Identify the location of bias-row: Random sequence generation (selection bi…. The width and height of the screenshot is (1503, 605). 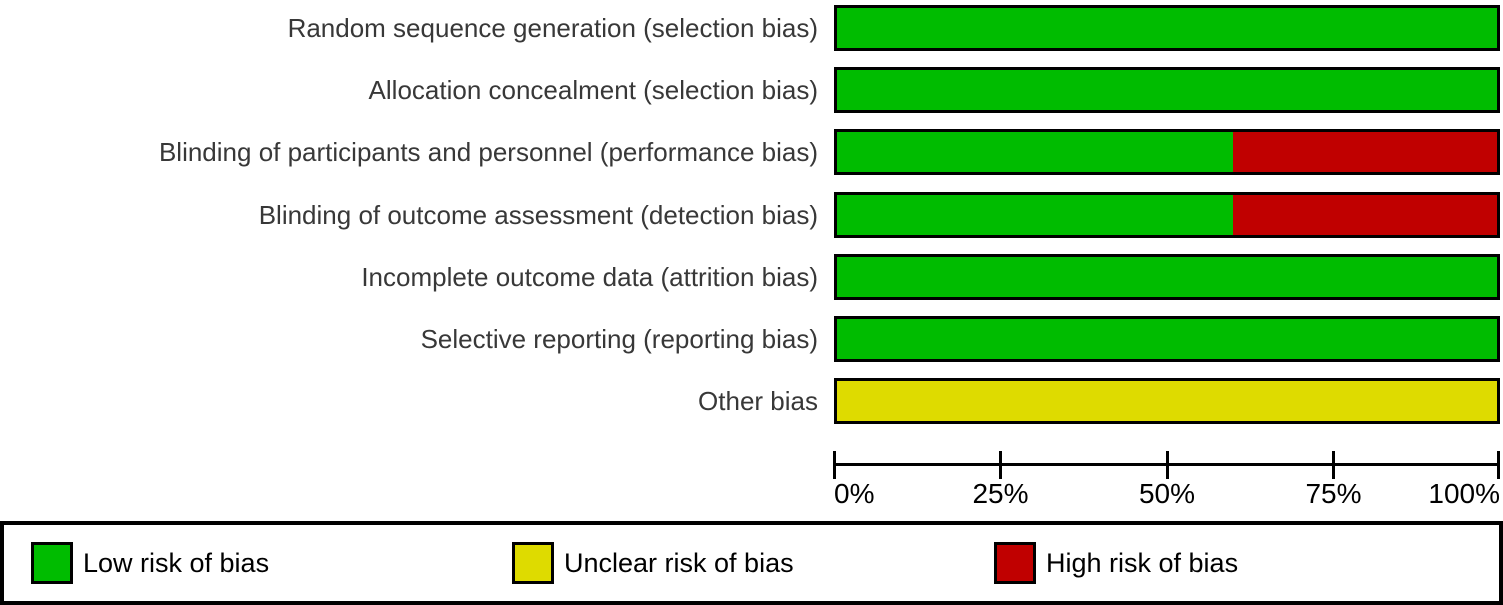
(751, 28).